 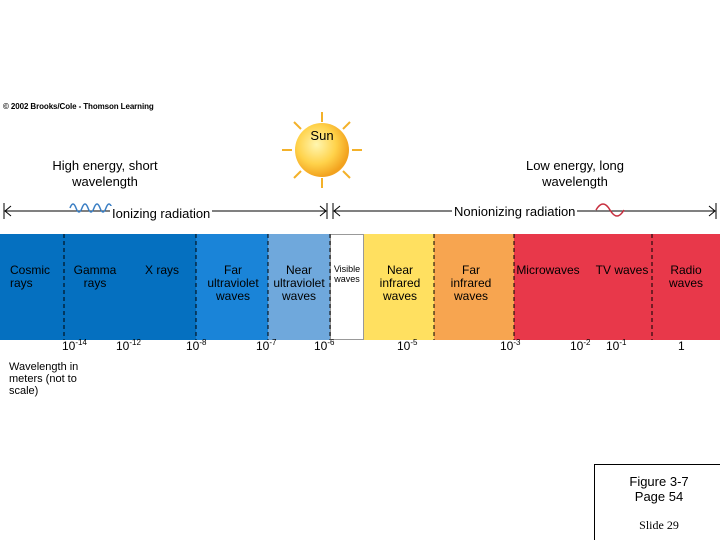 I want to click on nonionizing-label: Nonionizing radiation, so click(x=515, y=211).